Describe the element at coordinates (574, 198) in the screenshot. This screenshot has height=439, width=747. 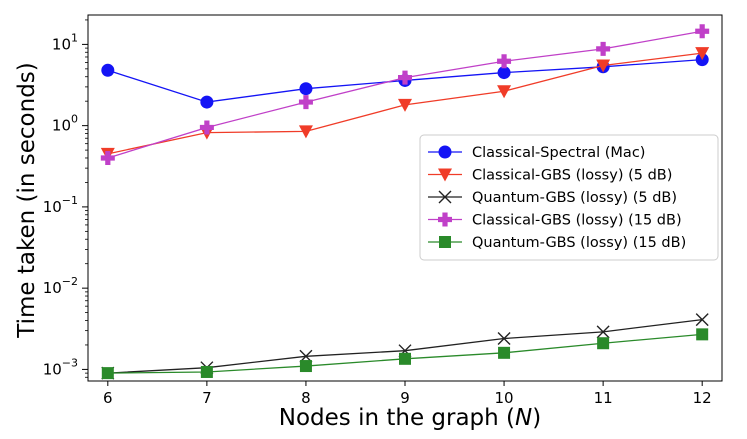
I see `legend-label: Quantum-GBS (lossy) (5 dB)` at that location.